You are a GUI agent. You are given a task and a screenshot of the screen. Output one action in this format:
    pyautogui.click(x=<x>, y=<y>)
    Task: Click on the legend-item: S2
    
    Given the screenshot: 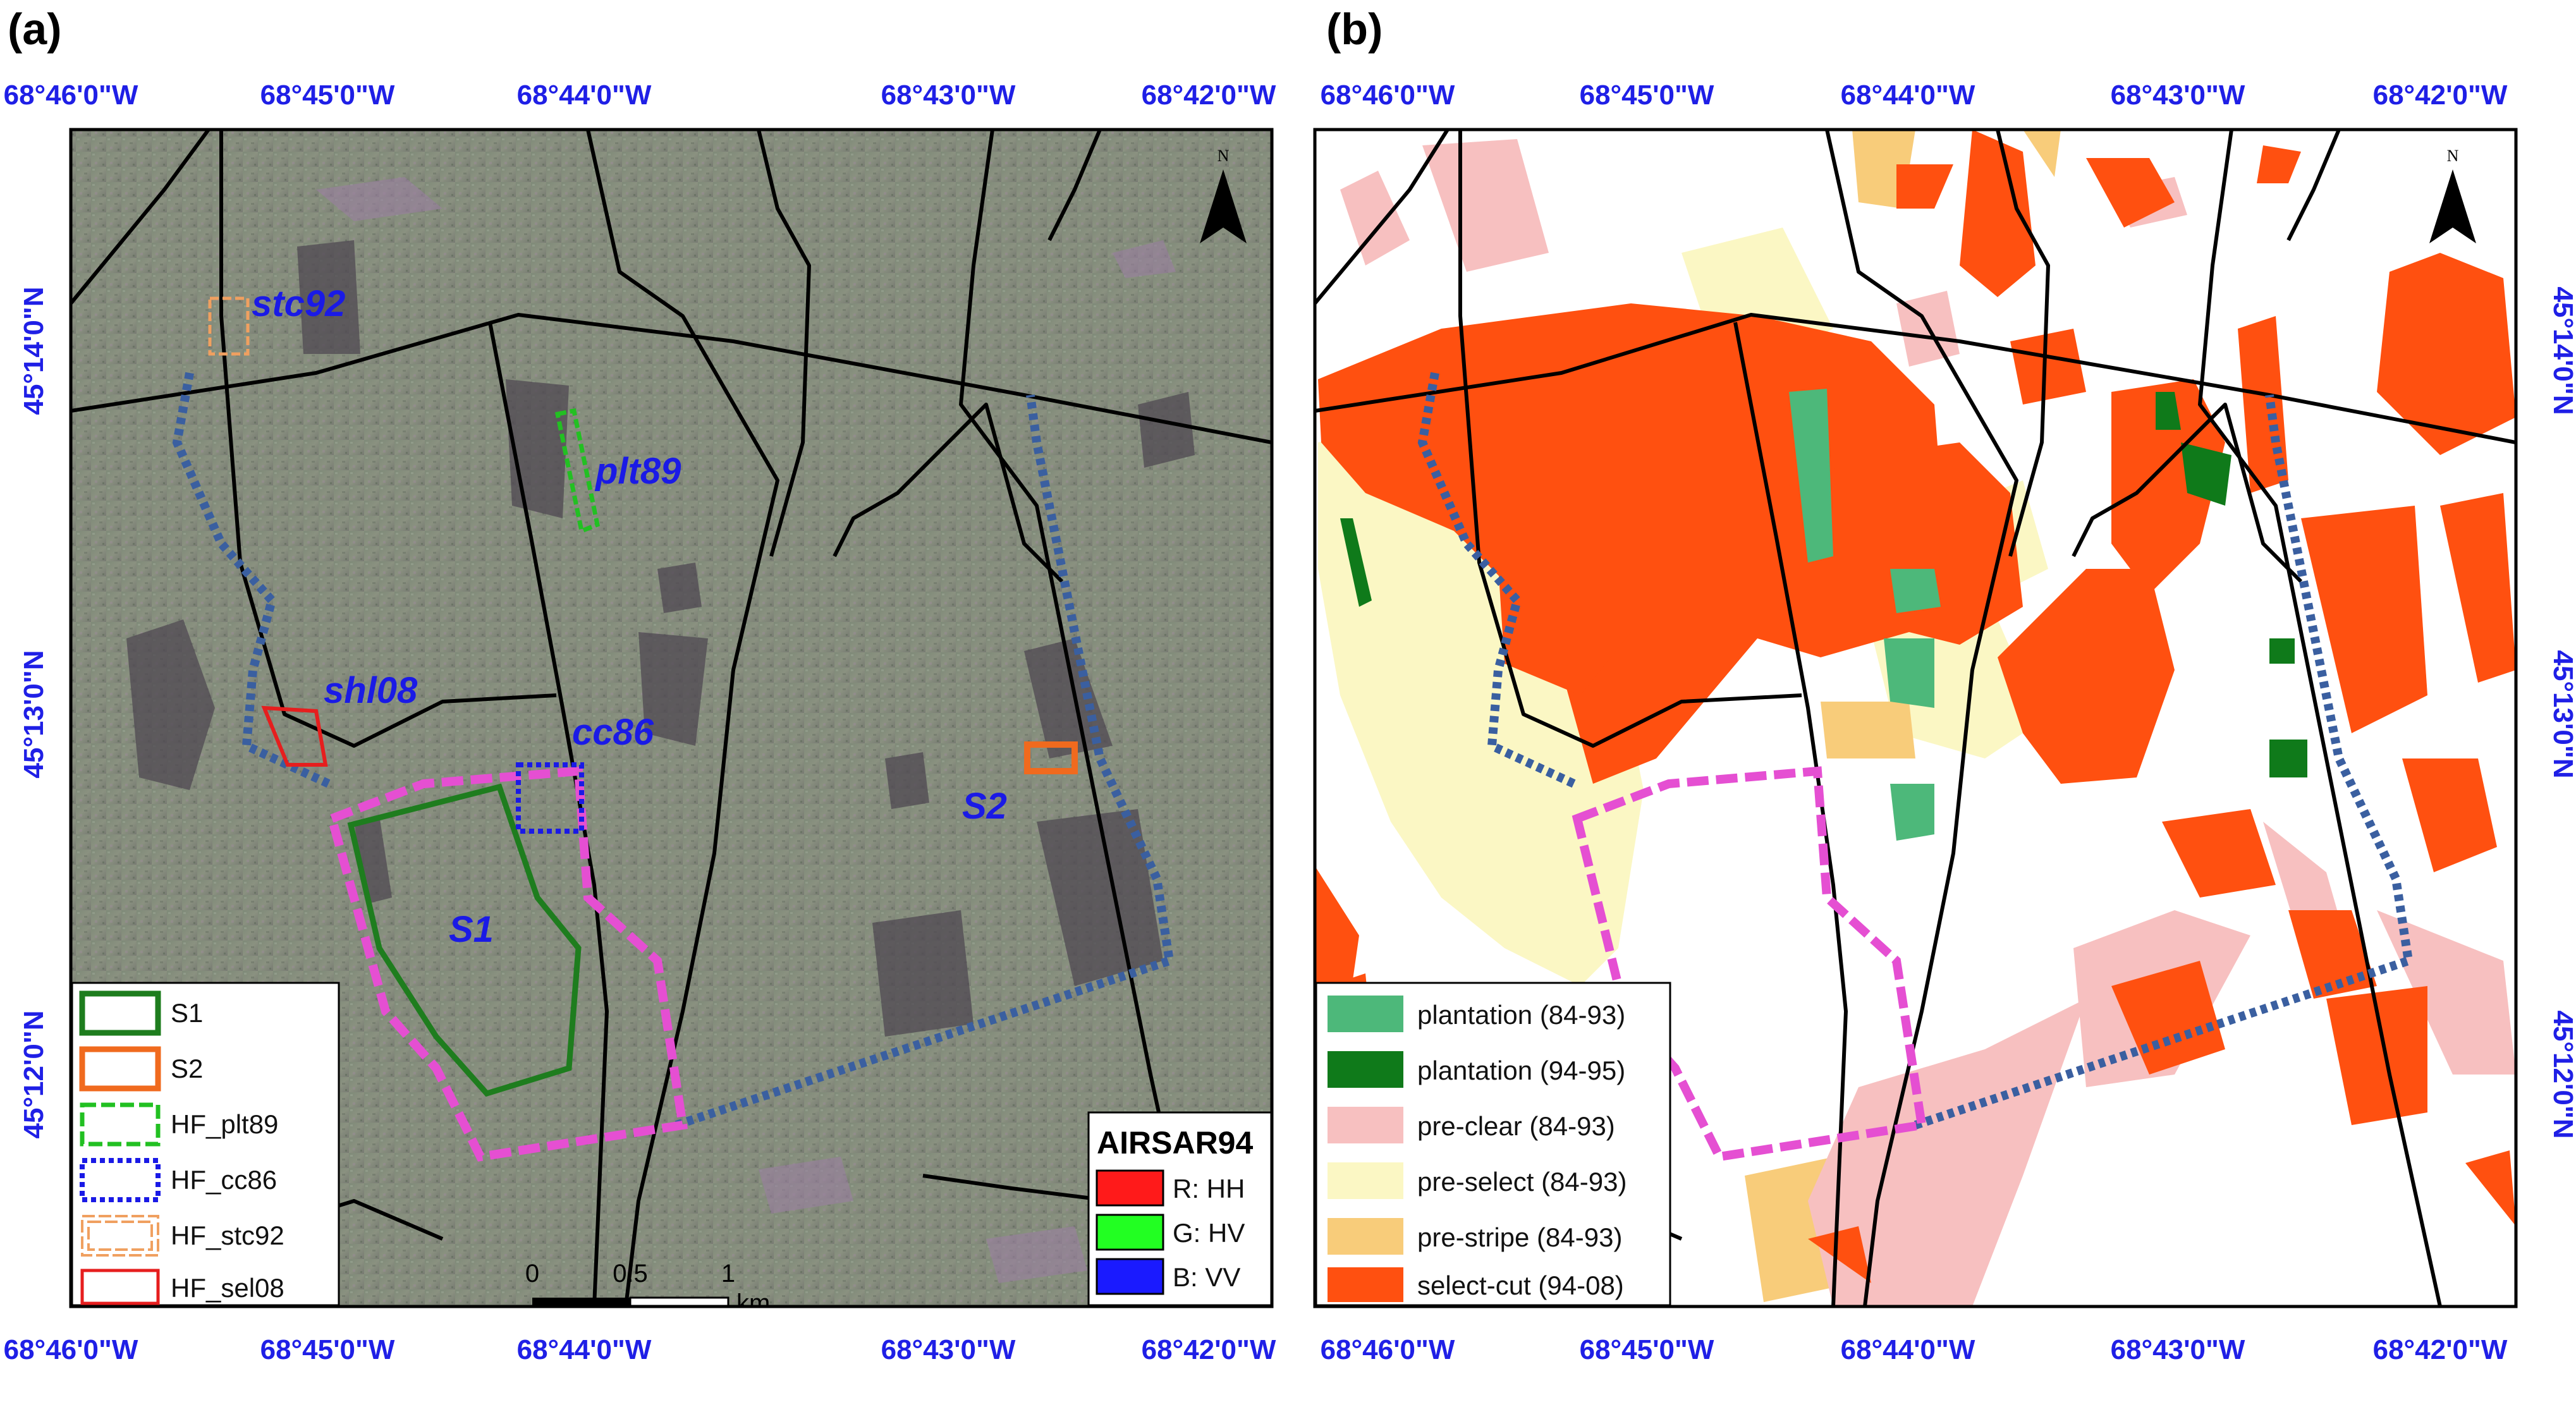 What is the action you would take?
    pyautogui.click(x=141, y=1069)
    